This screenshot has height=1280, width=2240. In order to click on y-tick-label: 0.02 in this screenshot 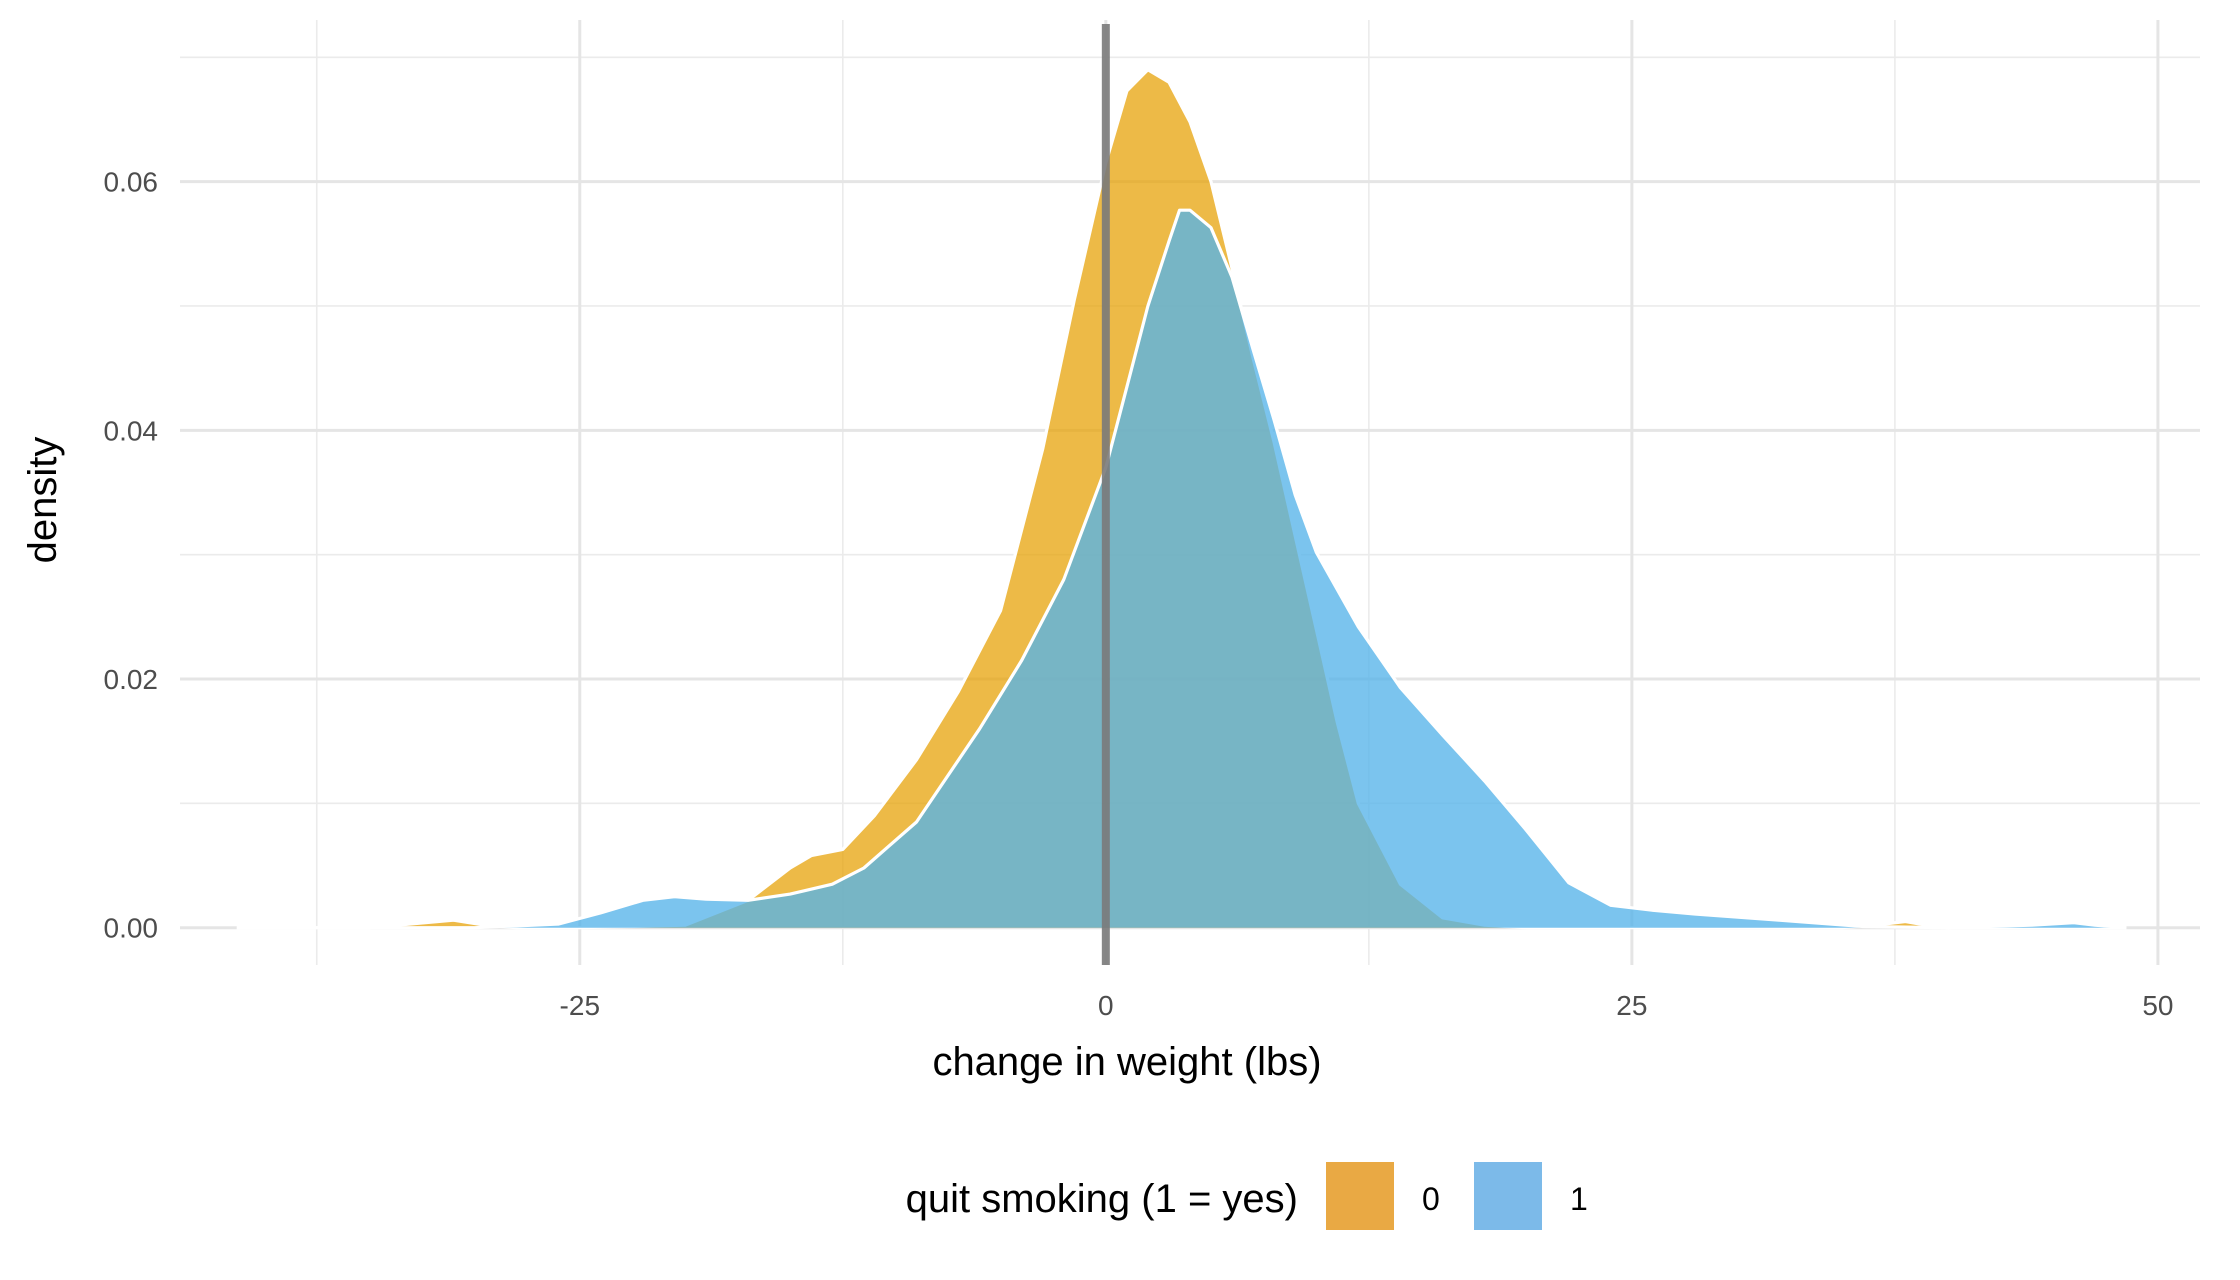, I will do `click(131, 679)`.